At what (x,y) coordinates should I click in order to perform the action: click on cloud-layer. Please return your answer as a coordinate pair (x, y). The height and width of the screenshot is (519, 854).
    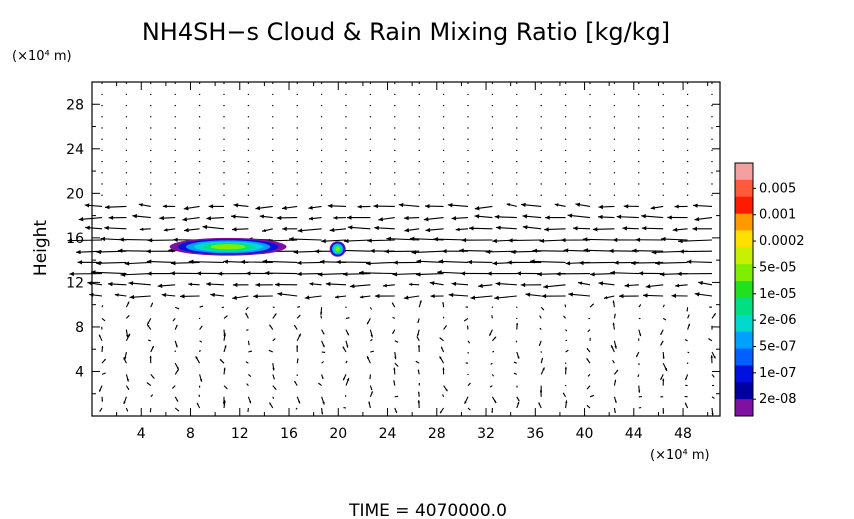
    Looking at the image, I should click on (257, 247).